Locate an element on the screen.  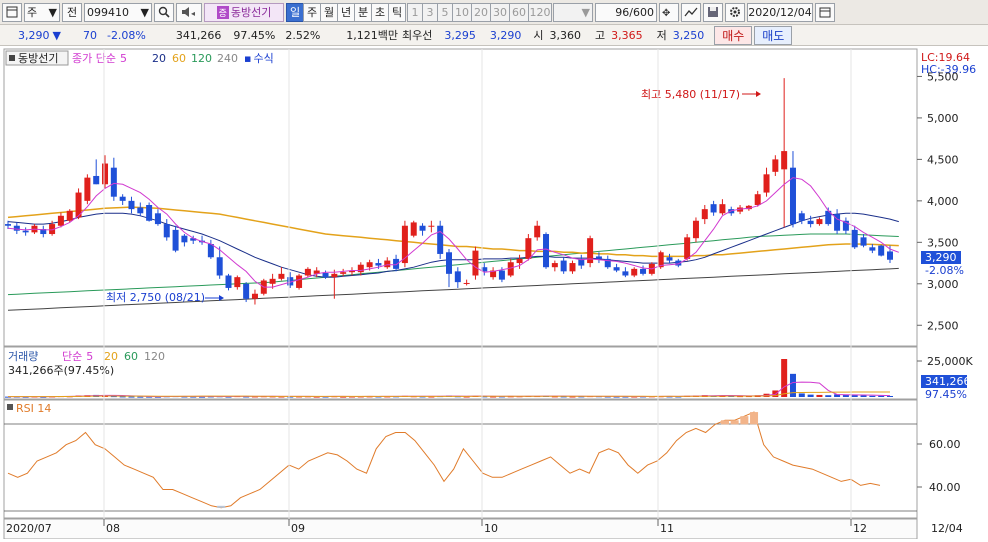
period-tab-2: 월 is located at coordinates (329, 12).